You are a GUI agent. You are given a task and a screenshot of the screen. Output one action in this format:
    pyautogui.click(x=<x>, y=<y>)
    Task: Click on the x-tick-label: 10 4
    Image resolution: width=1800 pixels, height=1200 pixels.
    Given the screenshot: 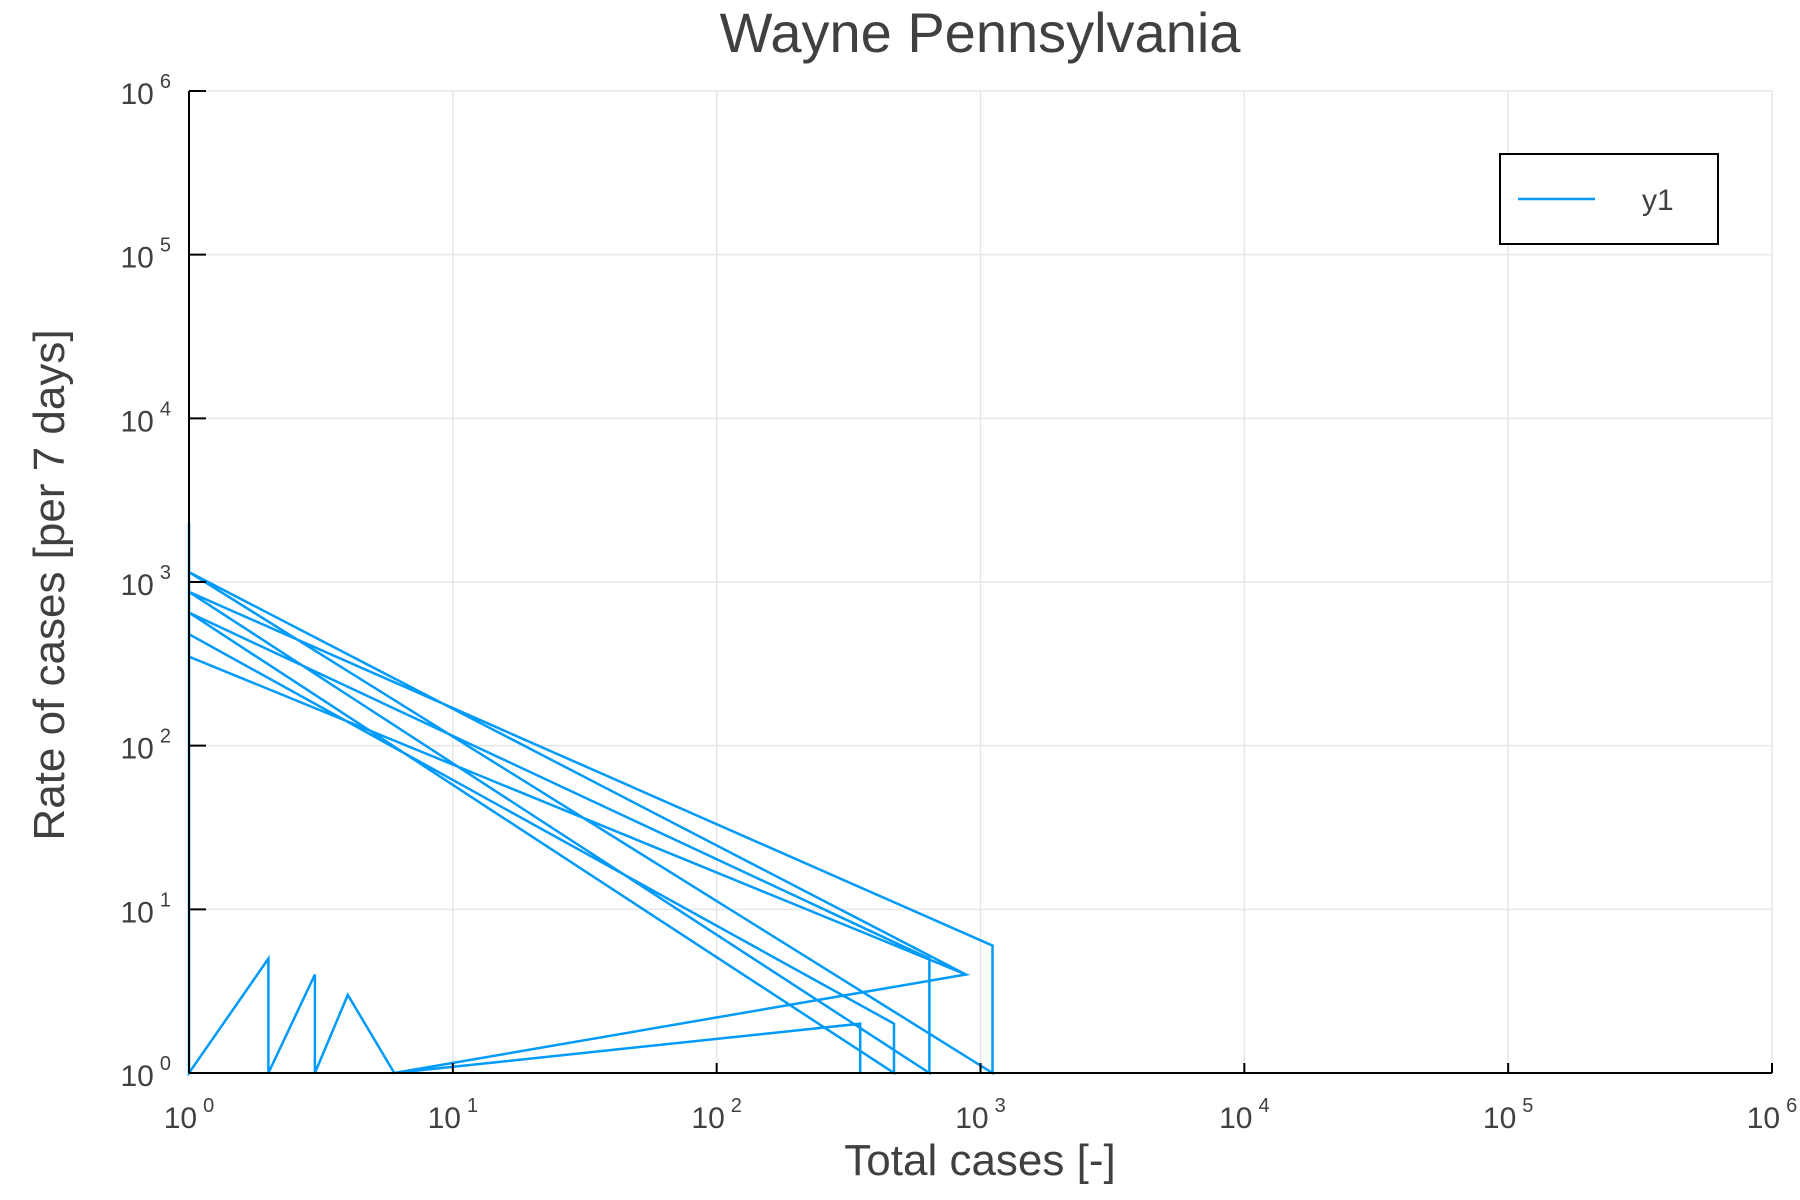 What is the action you would take?
    pyautogui.click(x=1244, y=1115)
    